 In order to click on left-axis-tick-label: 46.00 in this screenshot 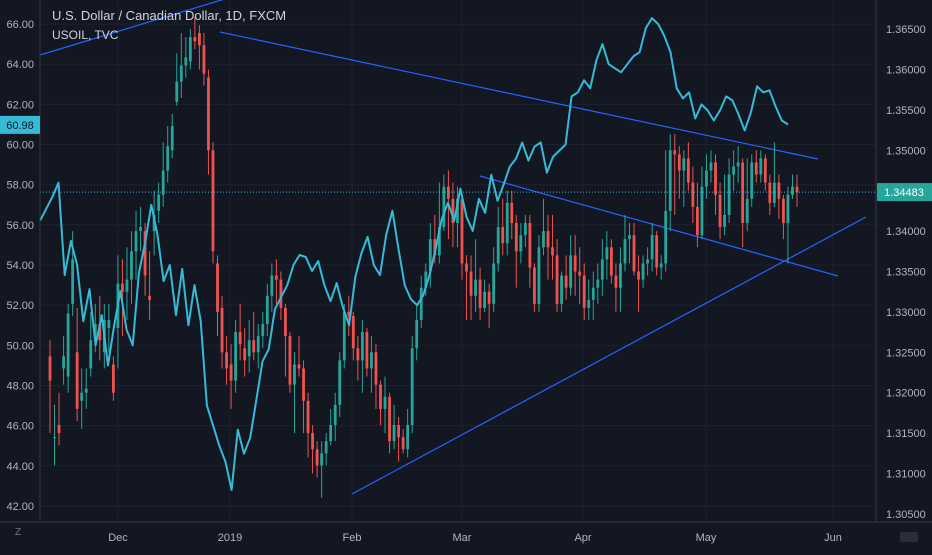, I will do `click(20, 427)`.